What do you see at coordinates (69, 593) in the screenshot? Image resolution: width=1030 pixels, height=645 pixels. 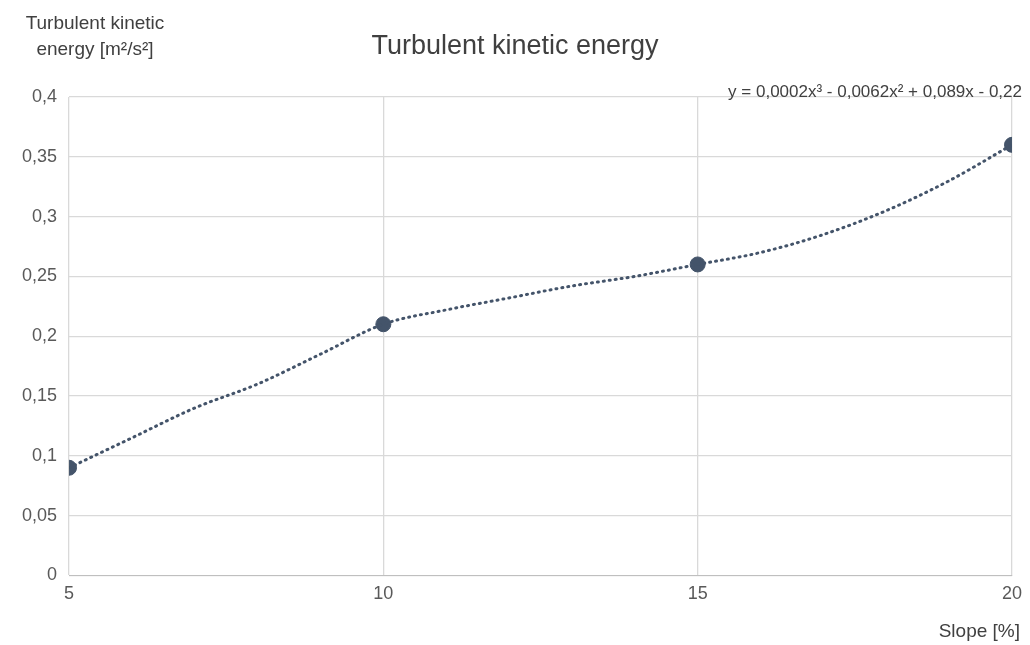 I see `x-tick-label: 5` at bounding box center [69, 593].